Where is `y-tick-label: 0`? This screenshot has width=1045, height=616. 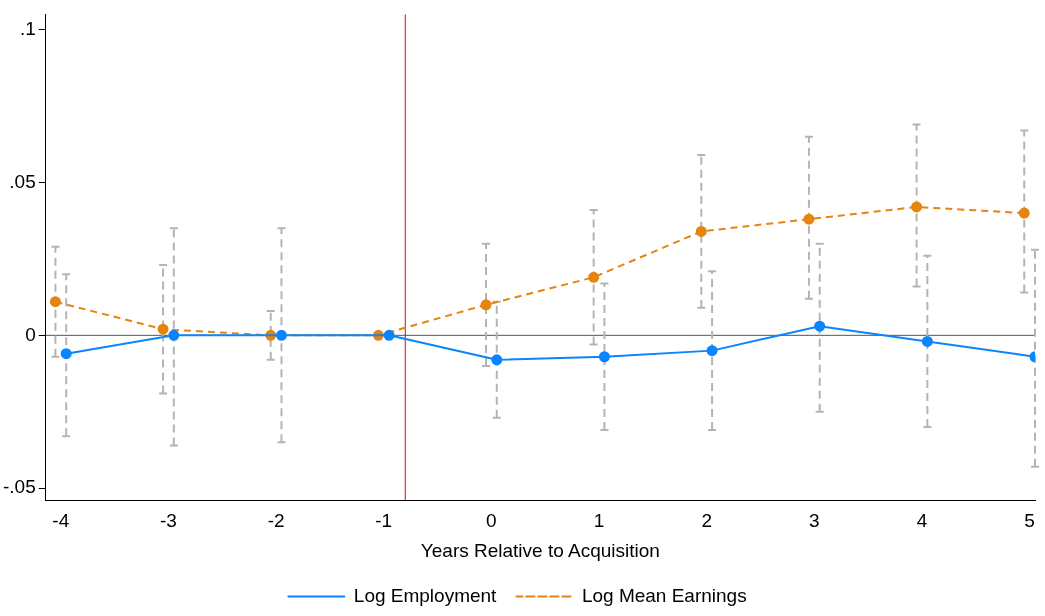 y-tick-label: 0 is located at coordinates (30, 334).